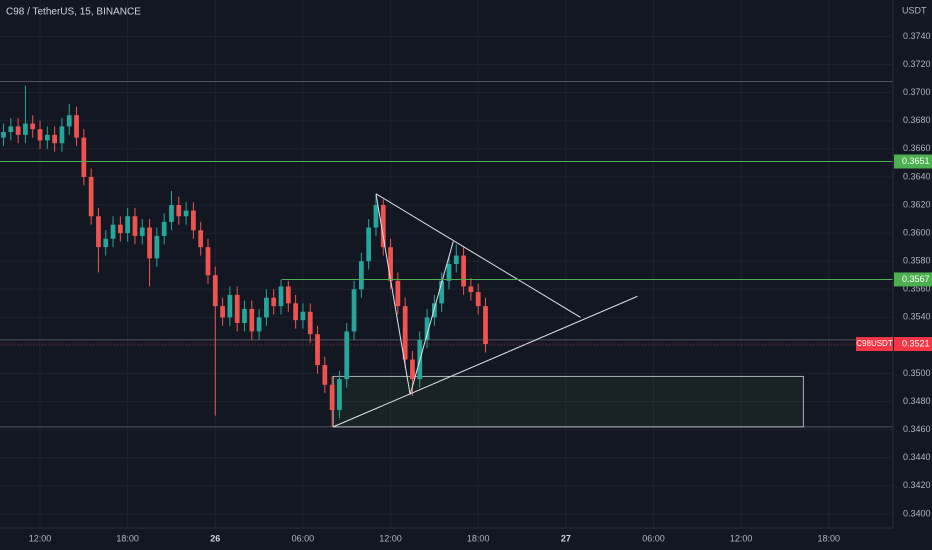  I want to click on y-tick-label: 0.3640, so click(917, 176).